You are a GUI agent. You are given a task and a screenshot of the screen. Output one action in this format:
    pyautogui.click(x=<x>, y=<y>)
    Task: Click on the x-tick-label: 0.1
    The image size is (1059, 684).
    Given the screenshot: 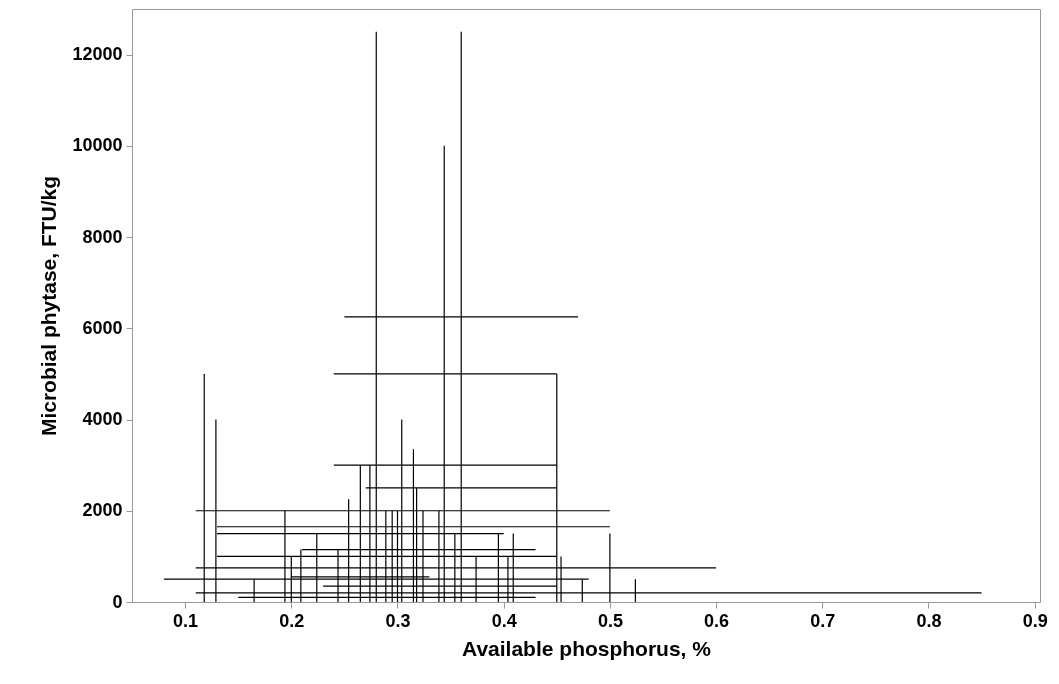 What is the action you would take?
    pyautogui.click(x=186, y=620)
    